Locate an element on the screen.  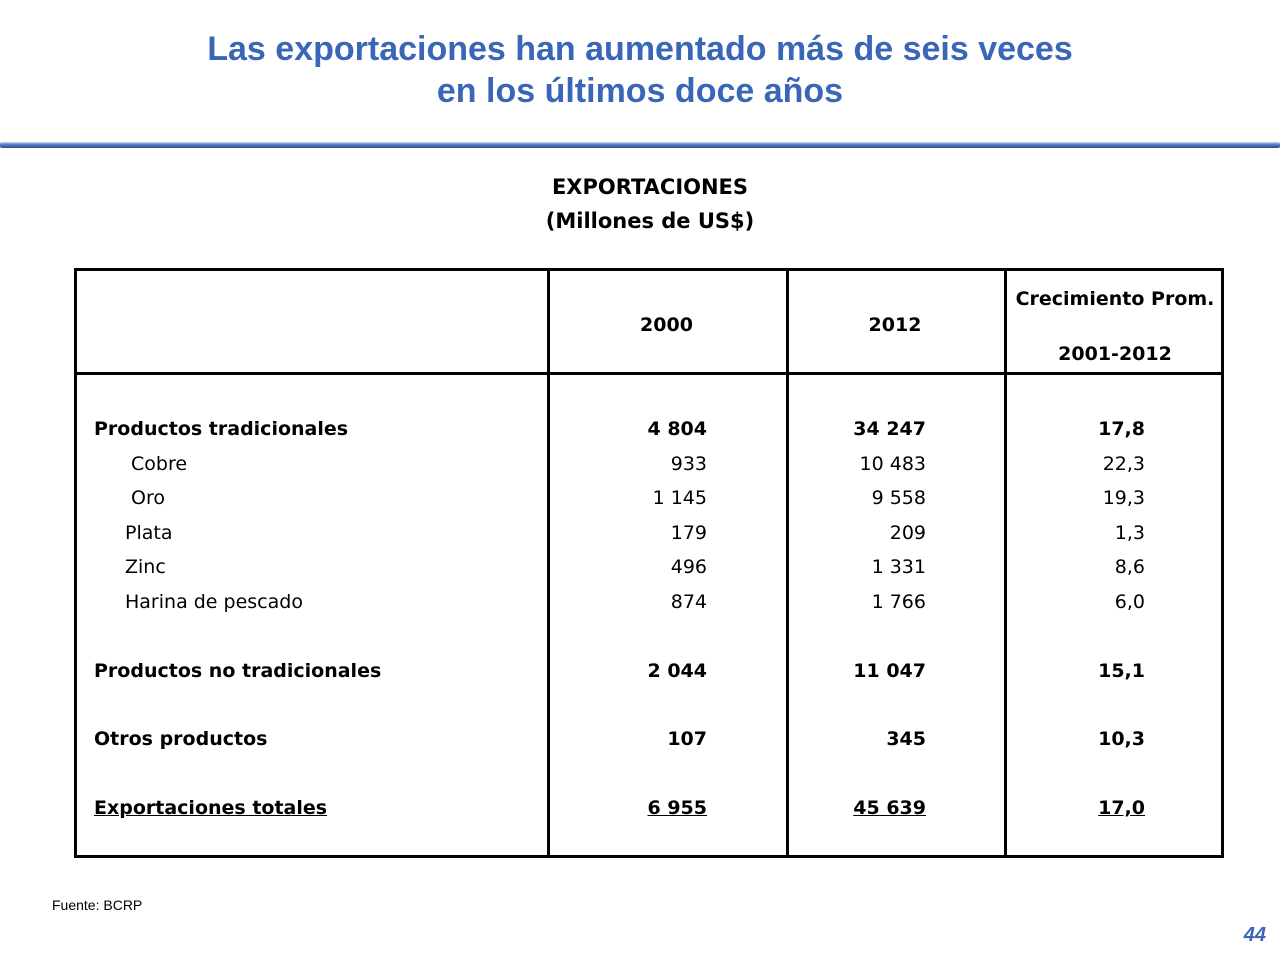
source-note: Fuente: BCRP is located at coordinates (97, 905).